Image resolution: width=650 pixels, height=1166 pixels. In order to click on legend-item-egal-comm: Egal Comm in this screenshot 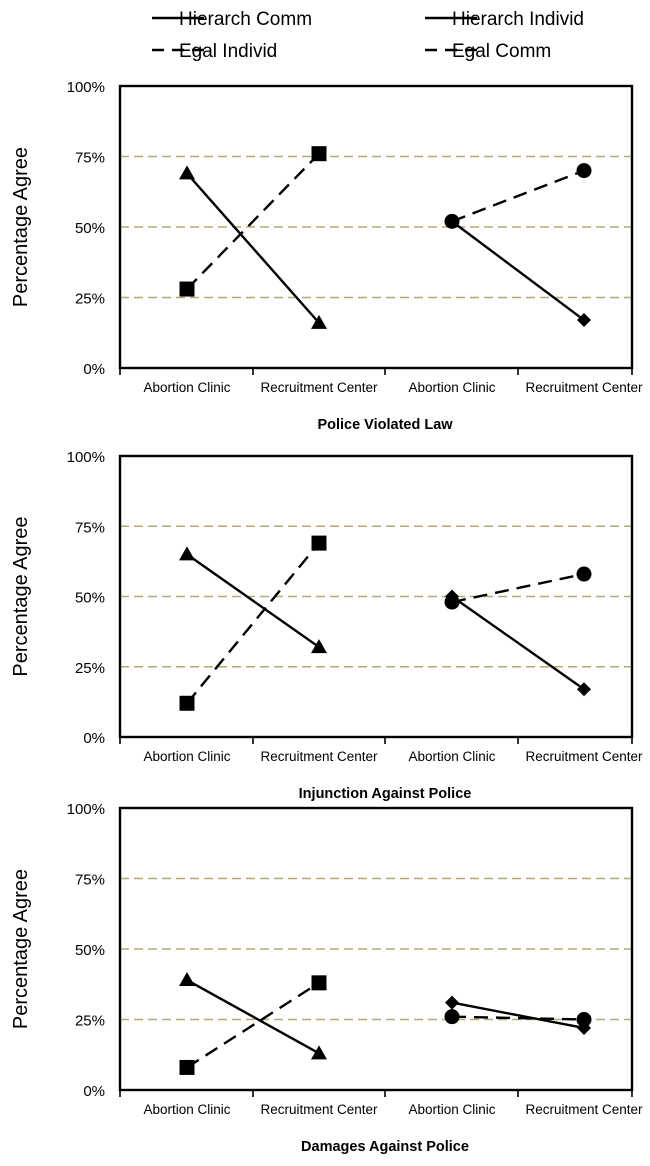, I will do `click(488, 51)`.